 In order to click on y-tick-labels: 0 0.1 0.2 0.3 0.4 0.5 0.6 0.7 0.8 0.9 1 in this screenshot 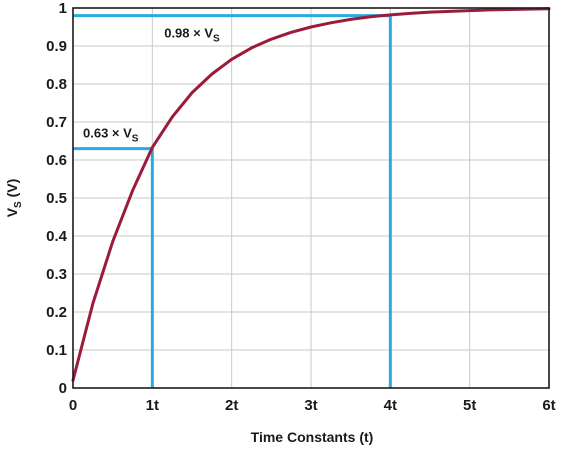, I will do `click(57, 198)`.